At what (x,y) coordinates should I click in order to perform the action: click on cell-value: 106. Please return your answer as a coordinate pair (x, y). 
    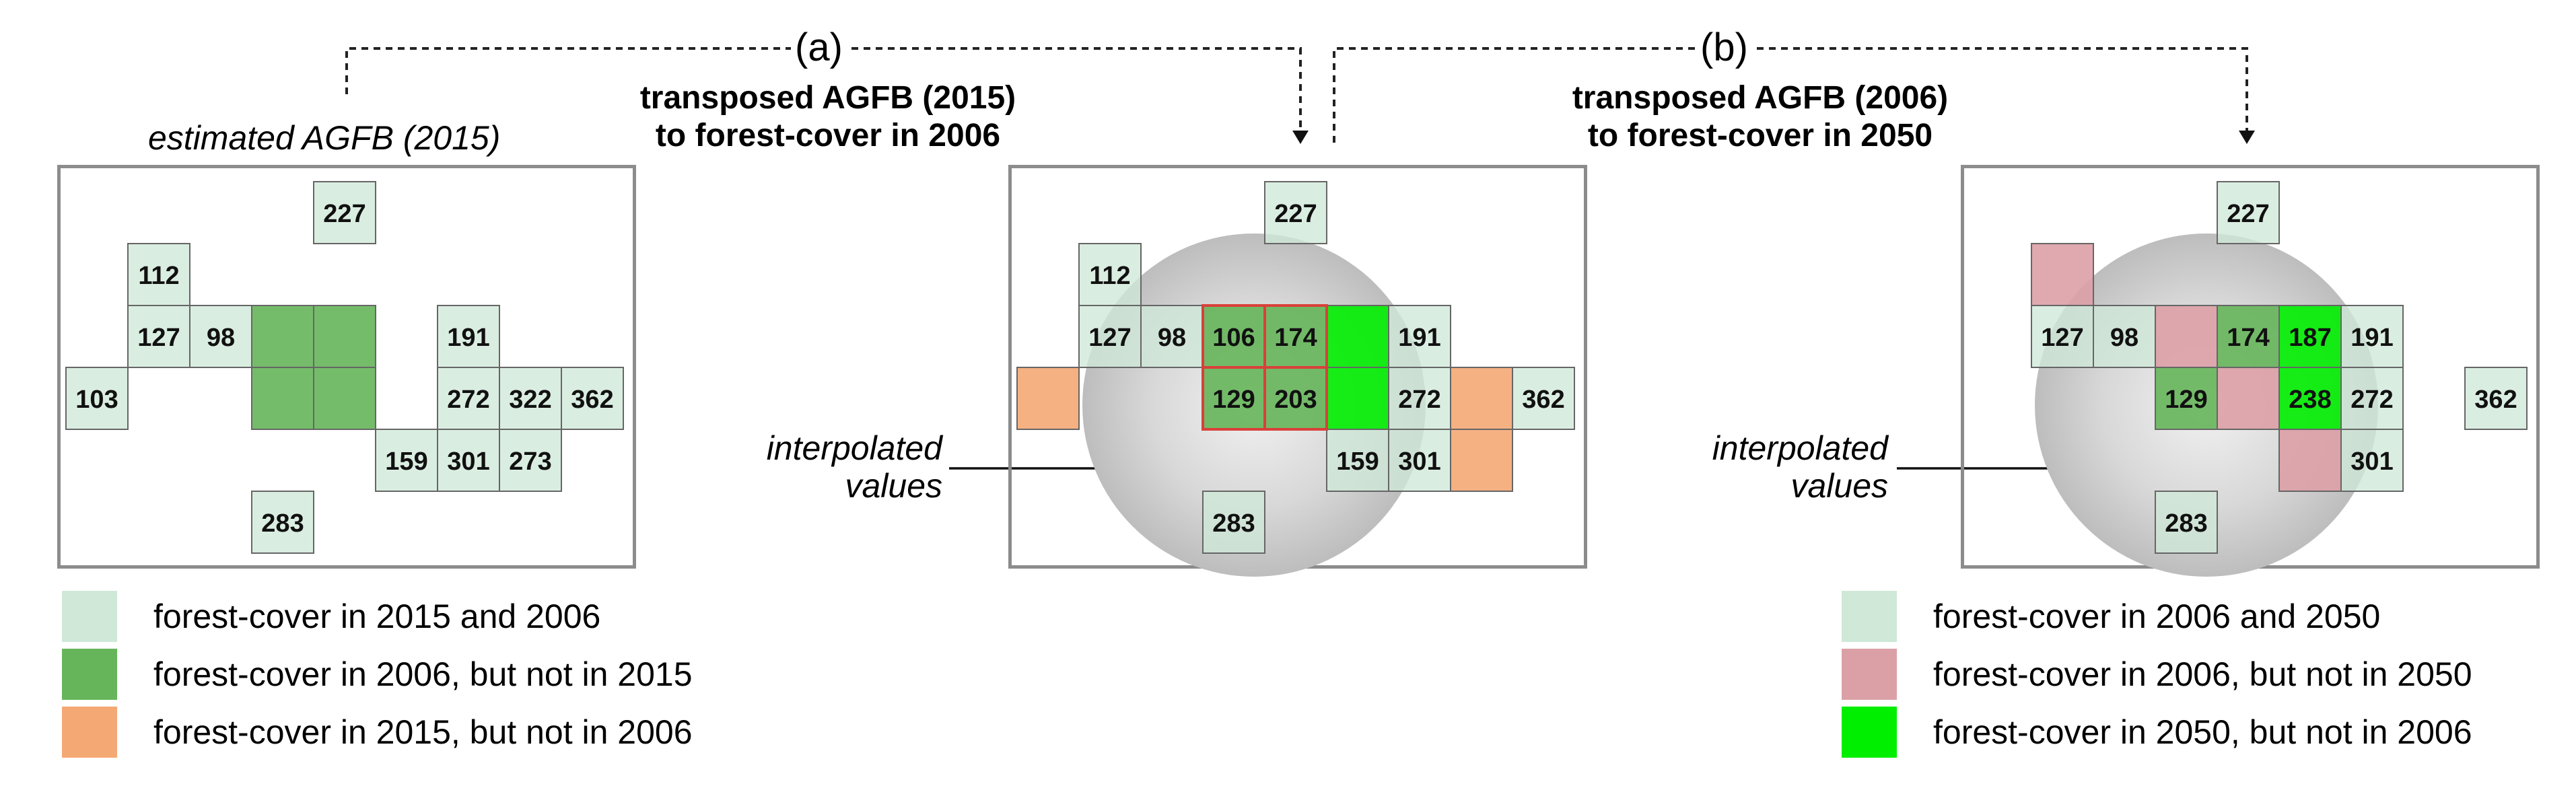
    Looking at the image, I should click on (1233, 338).